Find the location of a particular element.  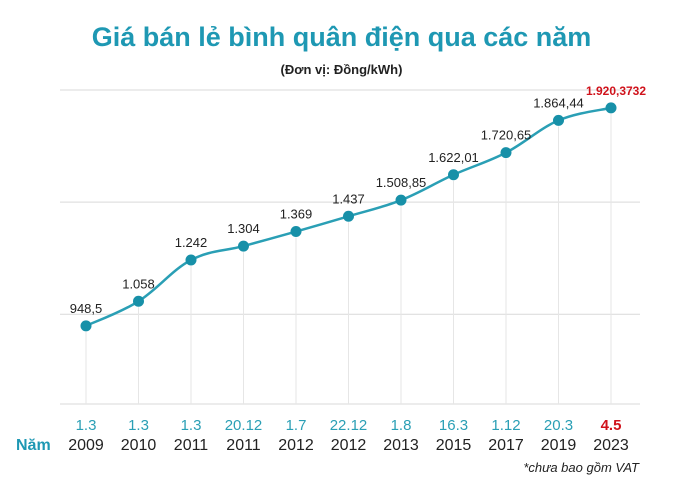

x-tick-date: 1.7 is located at coordinates (296, 425).